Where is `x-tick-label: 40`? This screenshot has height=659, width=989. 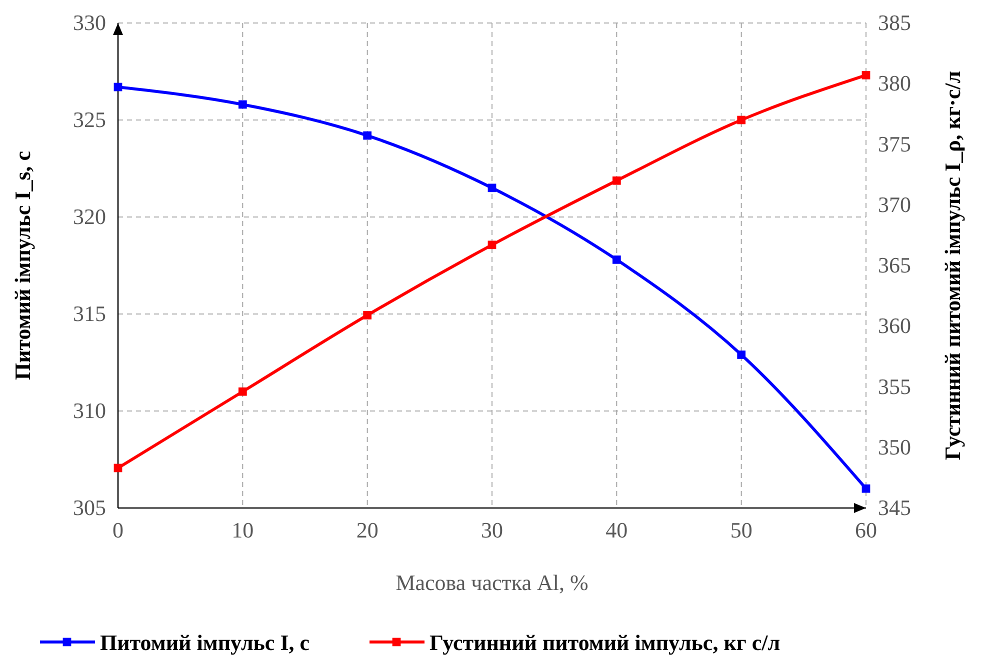 x-tick-label: 40 is located at coordinates (617, 530).